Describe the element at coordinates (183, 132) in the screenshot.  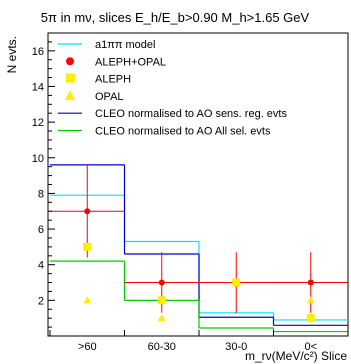
I see `legend-label: CLEO normalised to AO All sel. evts` at that location.